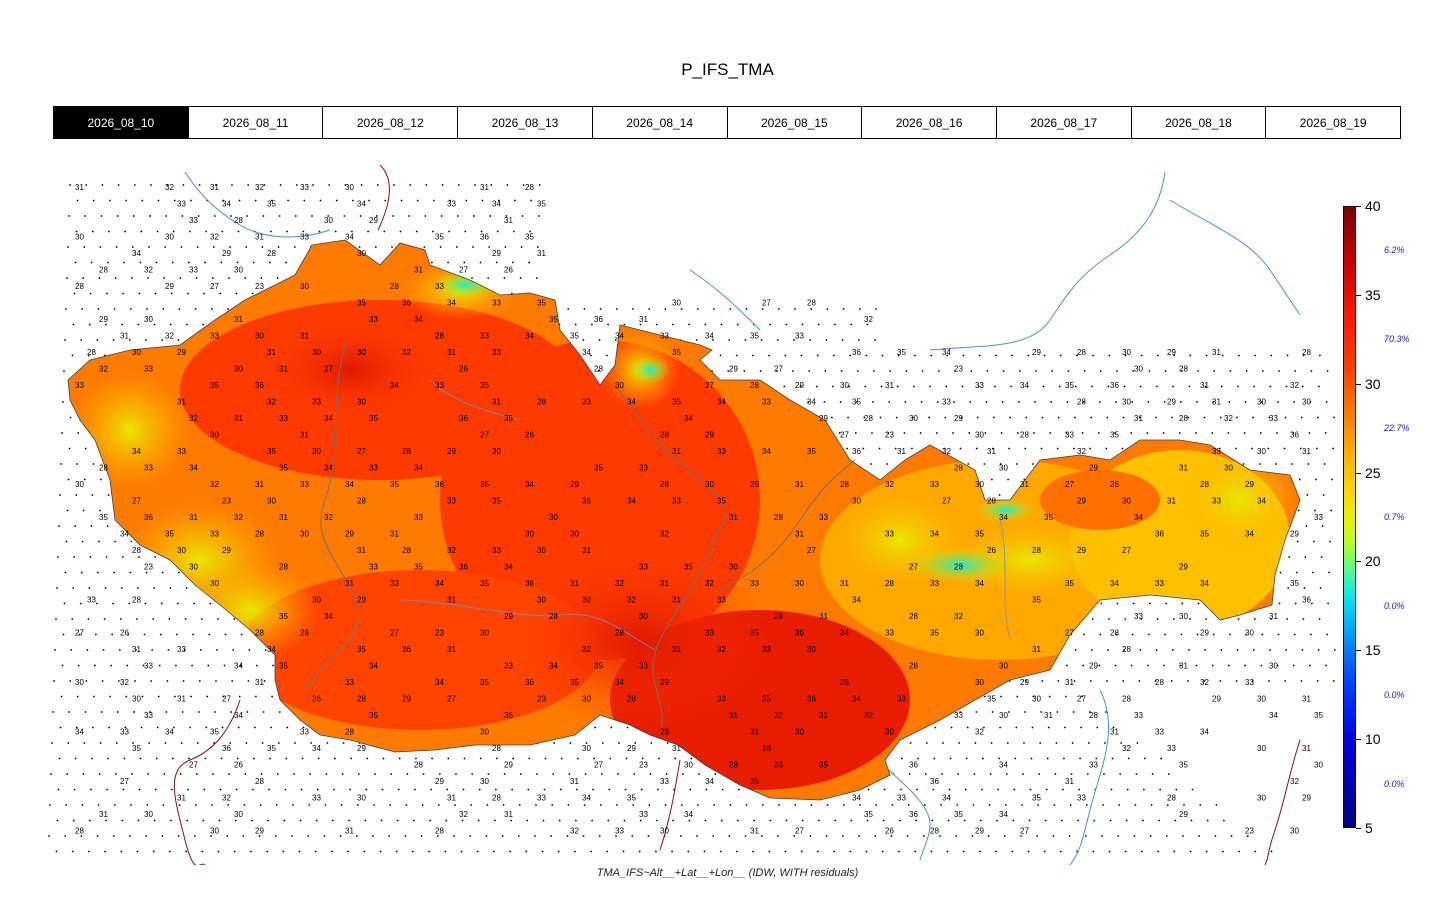 This screenshot has width=1455, height=900. What do you see at coordinates (124, 633) in the screenshot?
I see `station-value-label: 26` at bounding box center [124, 633].